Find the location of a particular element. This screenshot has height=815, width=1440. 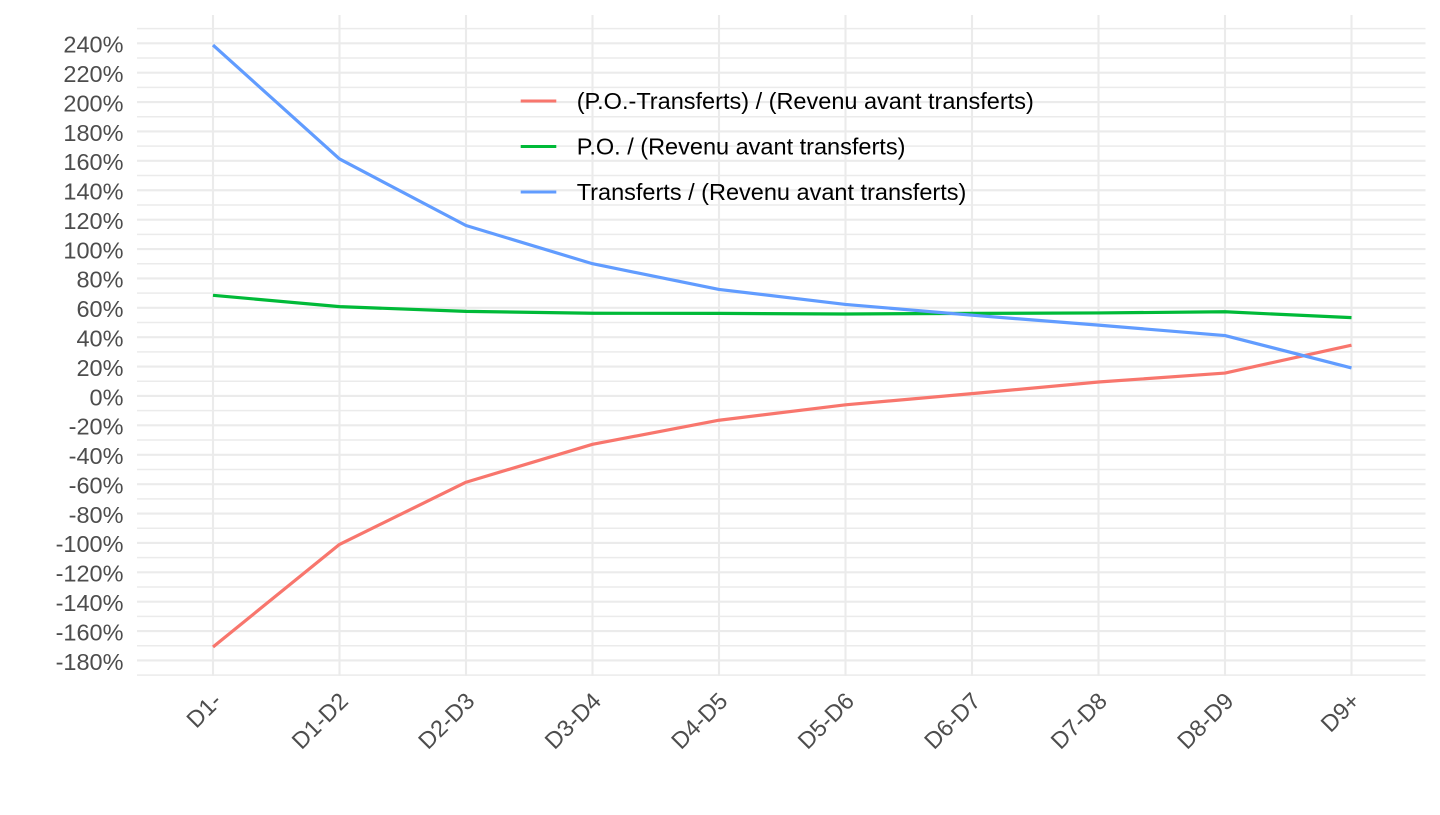

svg-text:P.O. / (Revenu avant transfert: P.O. / (Revenu avant transferts) is located at coordinates (741, 147).